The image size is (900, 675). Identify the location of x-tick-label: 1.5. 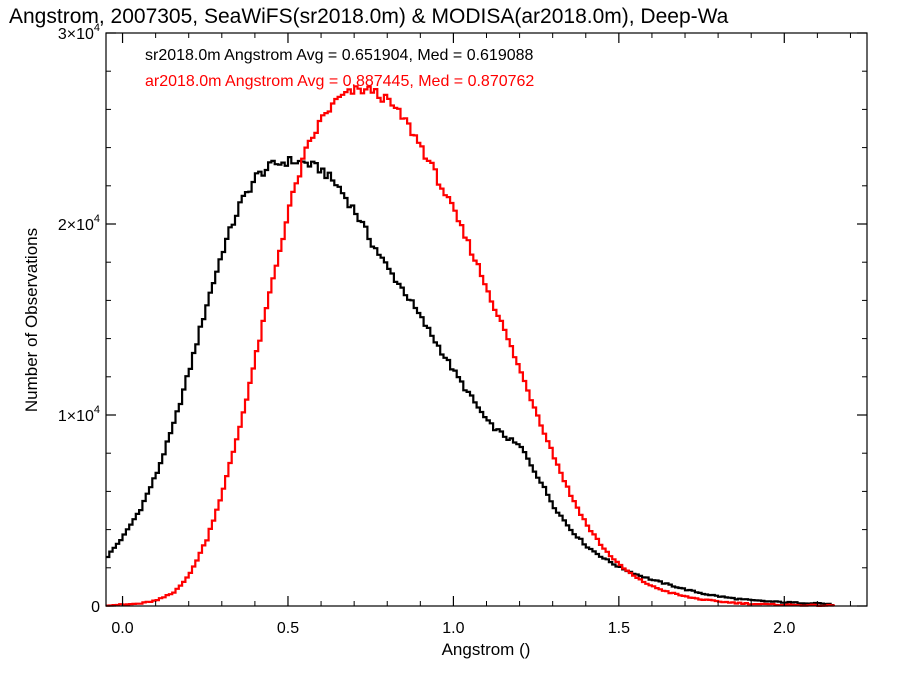
(619, 628).